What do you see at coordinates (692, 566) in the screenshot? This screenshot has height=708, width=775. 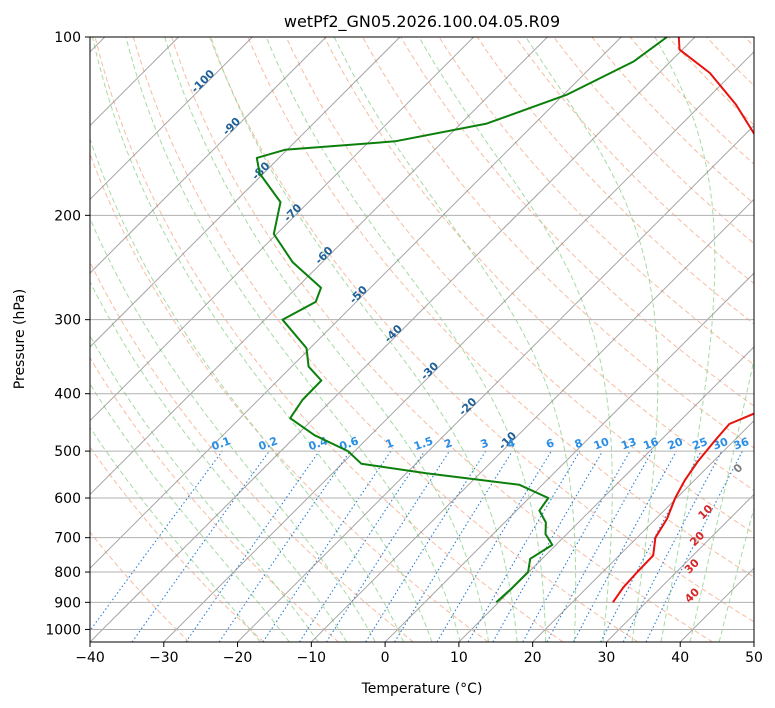 I see `wetbulb-label: 30` at bounding box center [692, 566].